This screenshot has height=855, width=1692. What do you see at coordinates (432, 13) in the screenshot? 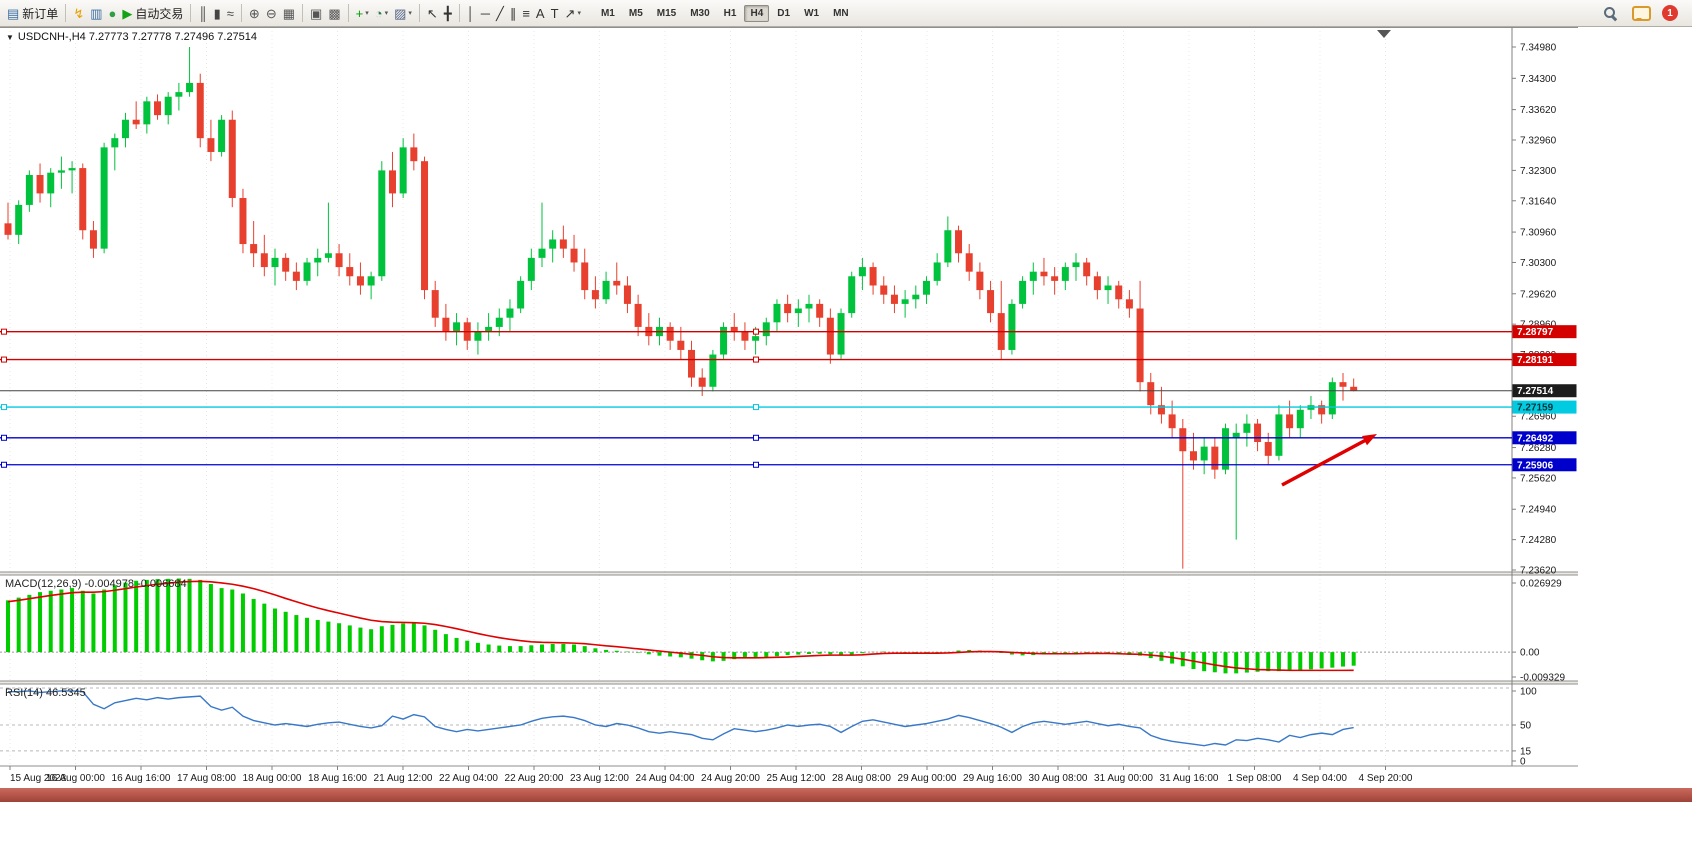
I see `cursor-button: ↖` at bounding box center [432, 13].